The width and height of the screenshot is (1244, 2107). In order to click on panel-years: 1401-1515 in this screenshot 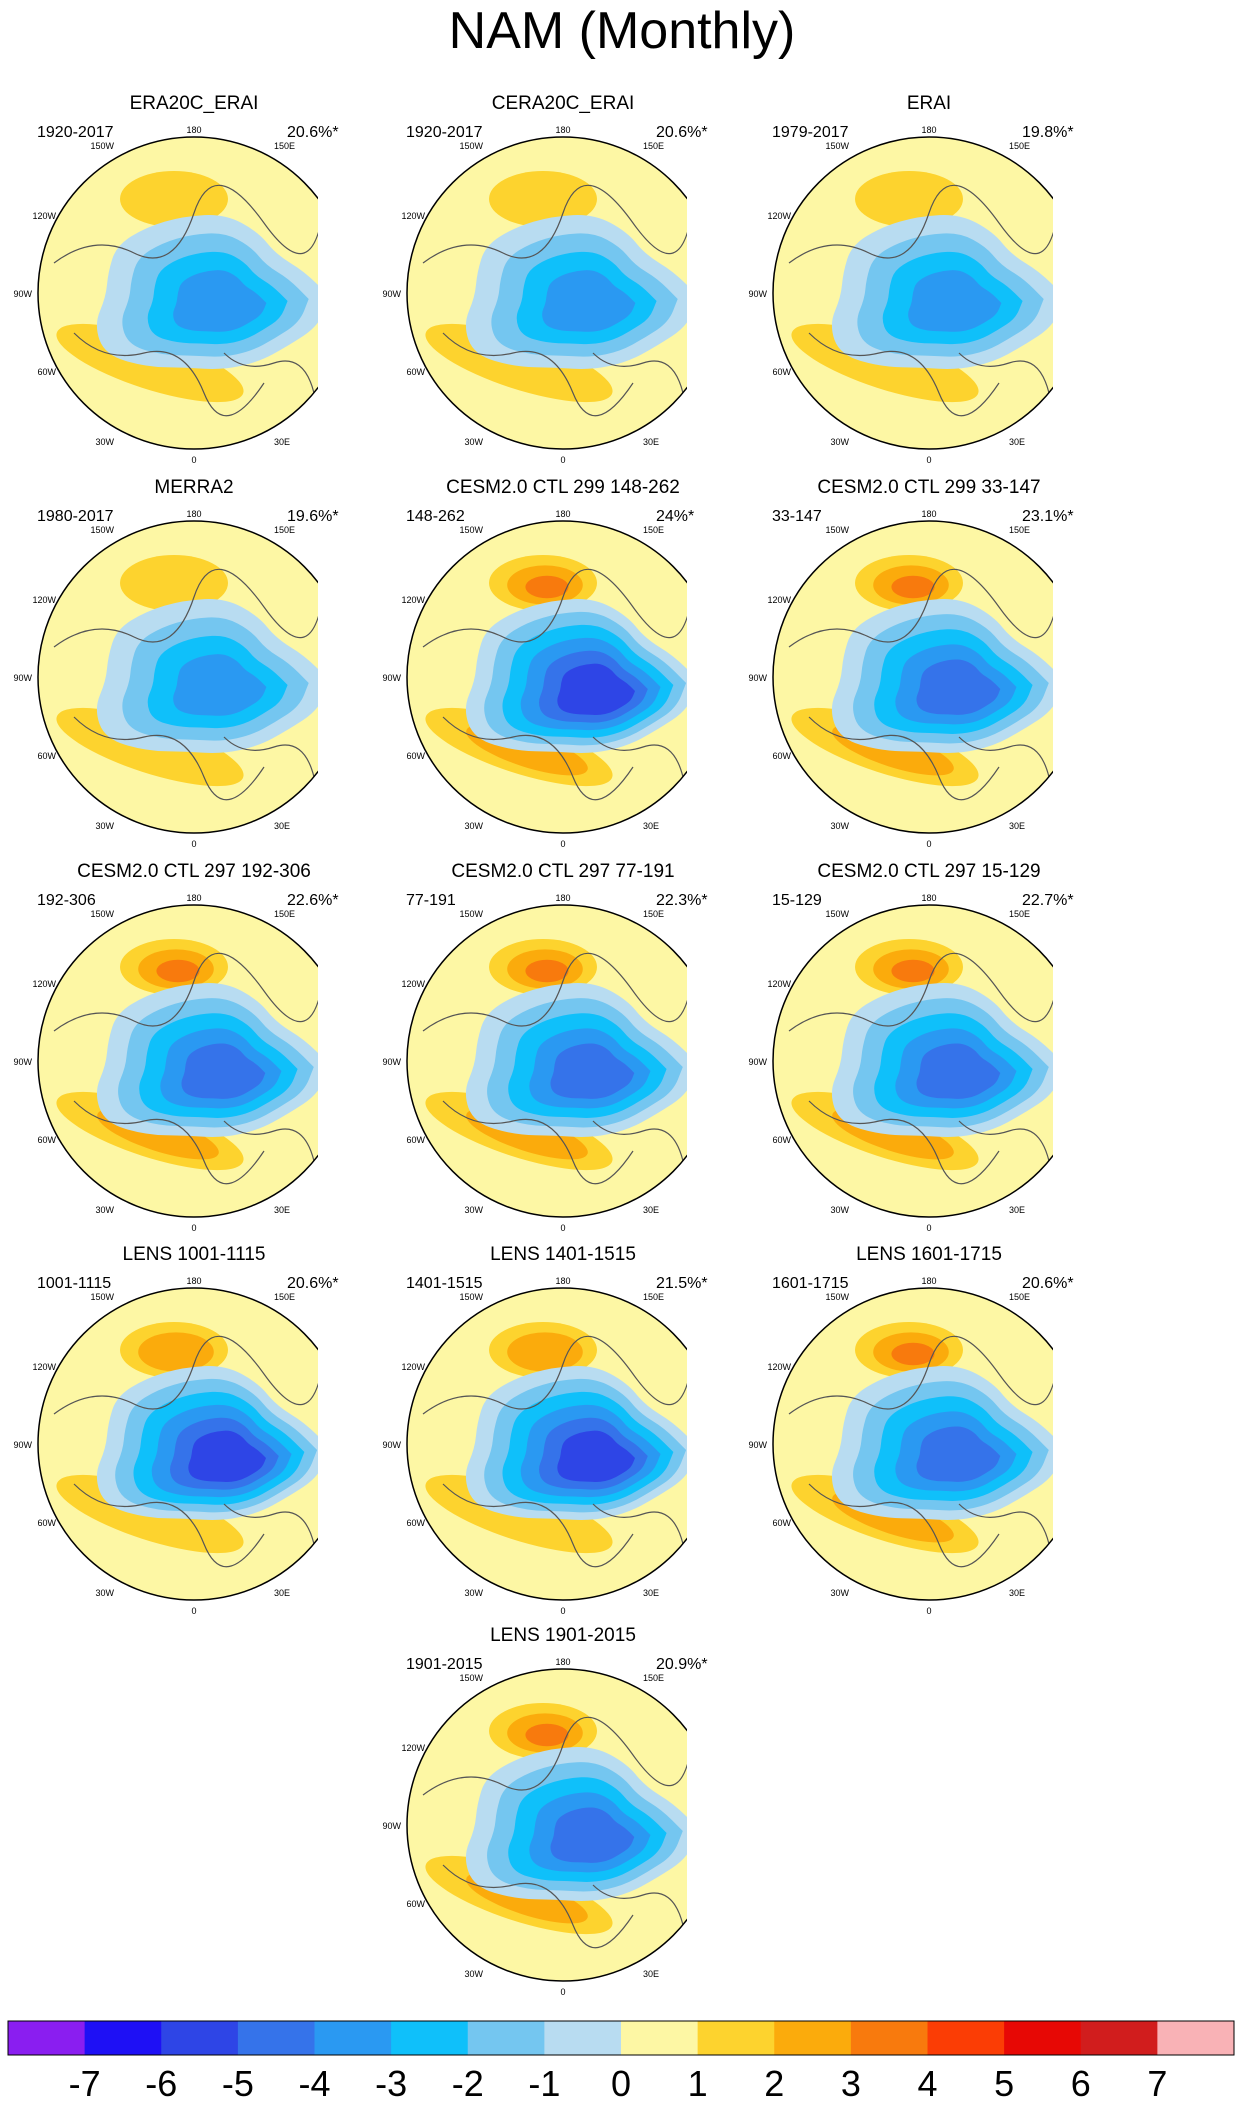, I will do `click(444, 1283)`.